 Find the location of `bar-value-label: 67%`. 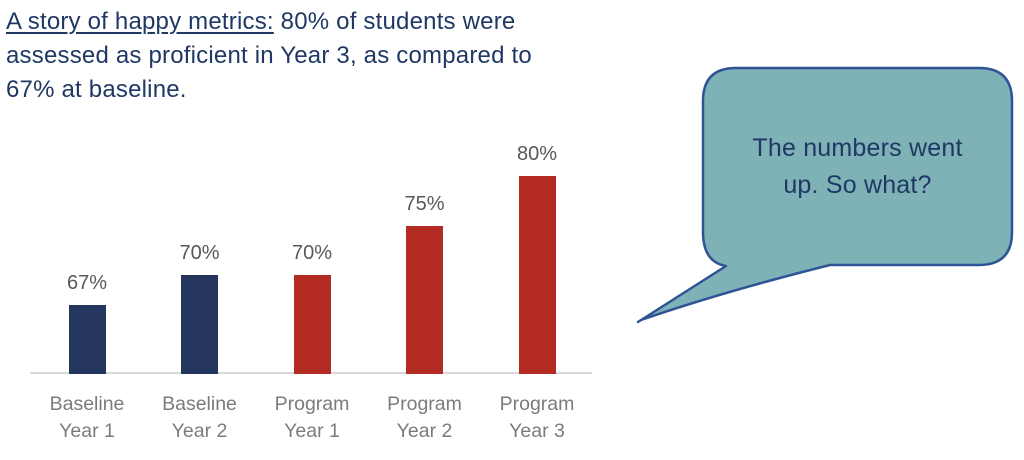

bar-value-label: 67% is located at coordinates (87, 282).